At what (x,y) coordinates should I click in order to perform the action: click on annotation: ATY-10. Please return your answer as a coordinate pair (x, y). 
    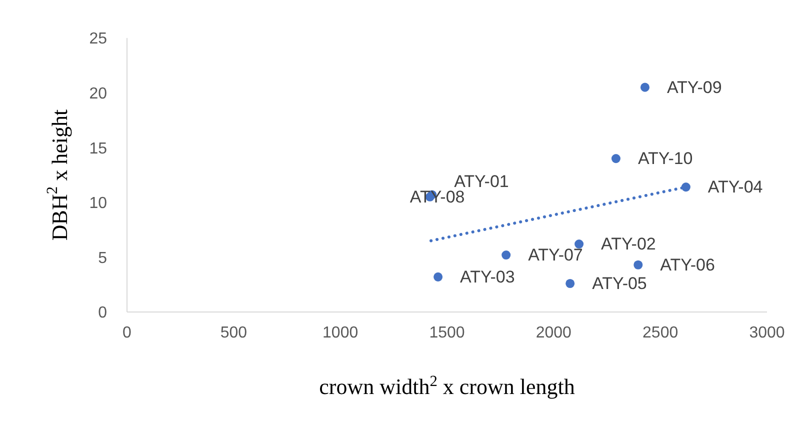
    Looking at the image, I should click on (665, 158).